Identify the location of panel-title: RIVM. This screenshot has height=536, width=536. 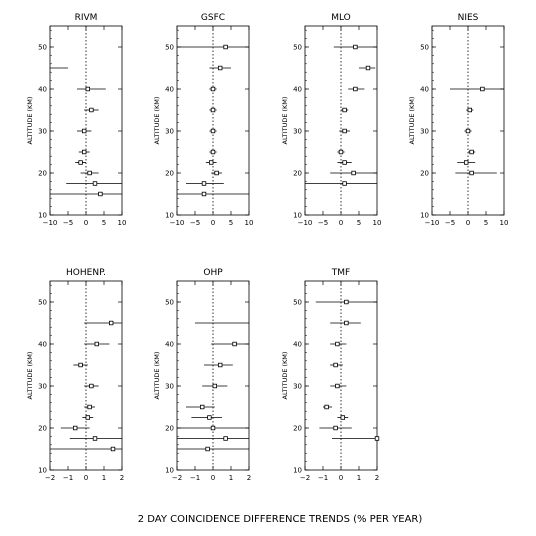
(86, 18).